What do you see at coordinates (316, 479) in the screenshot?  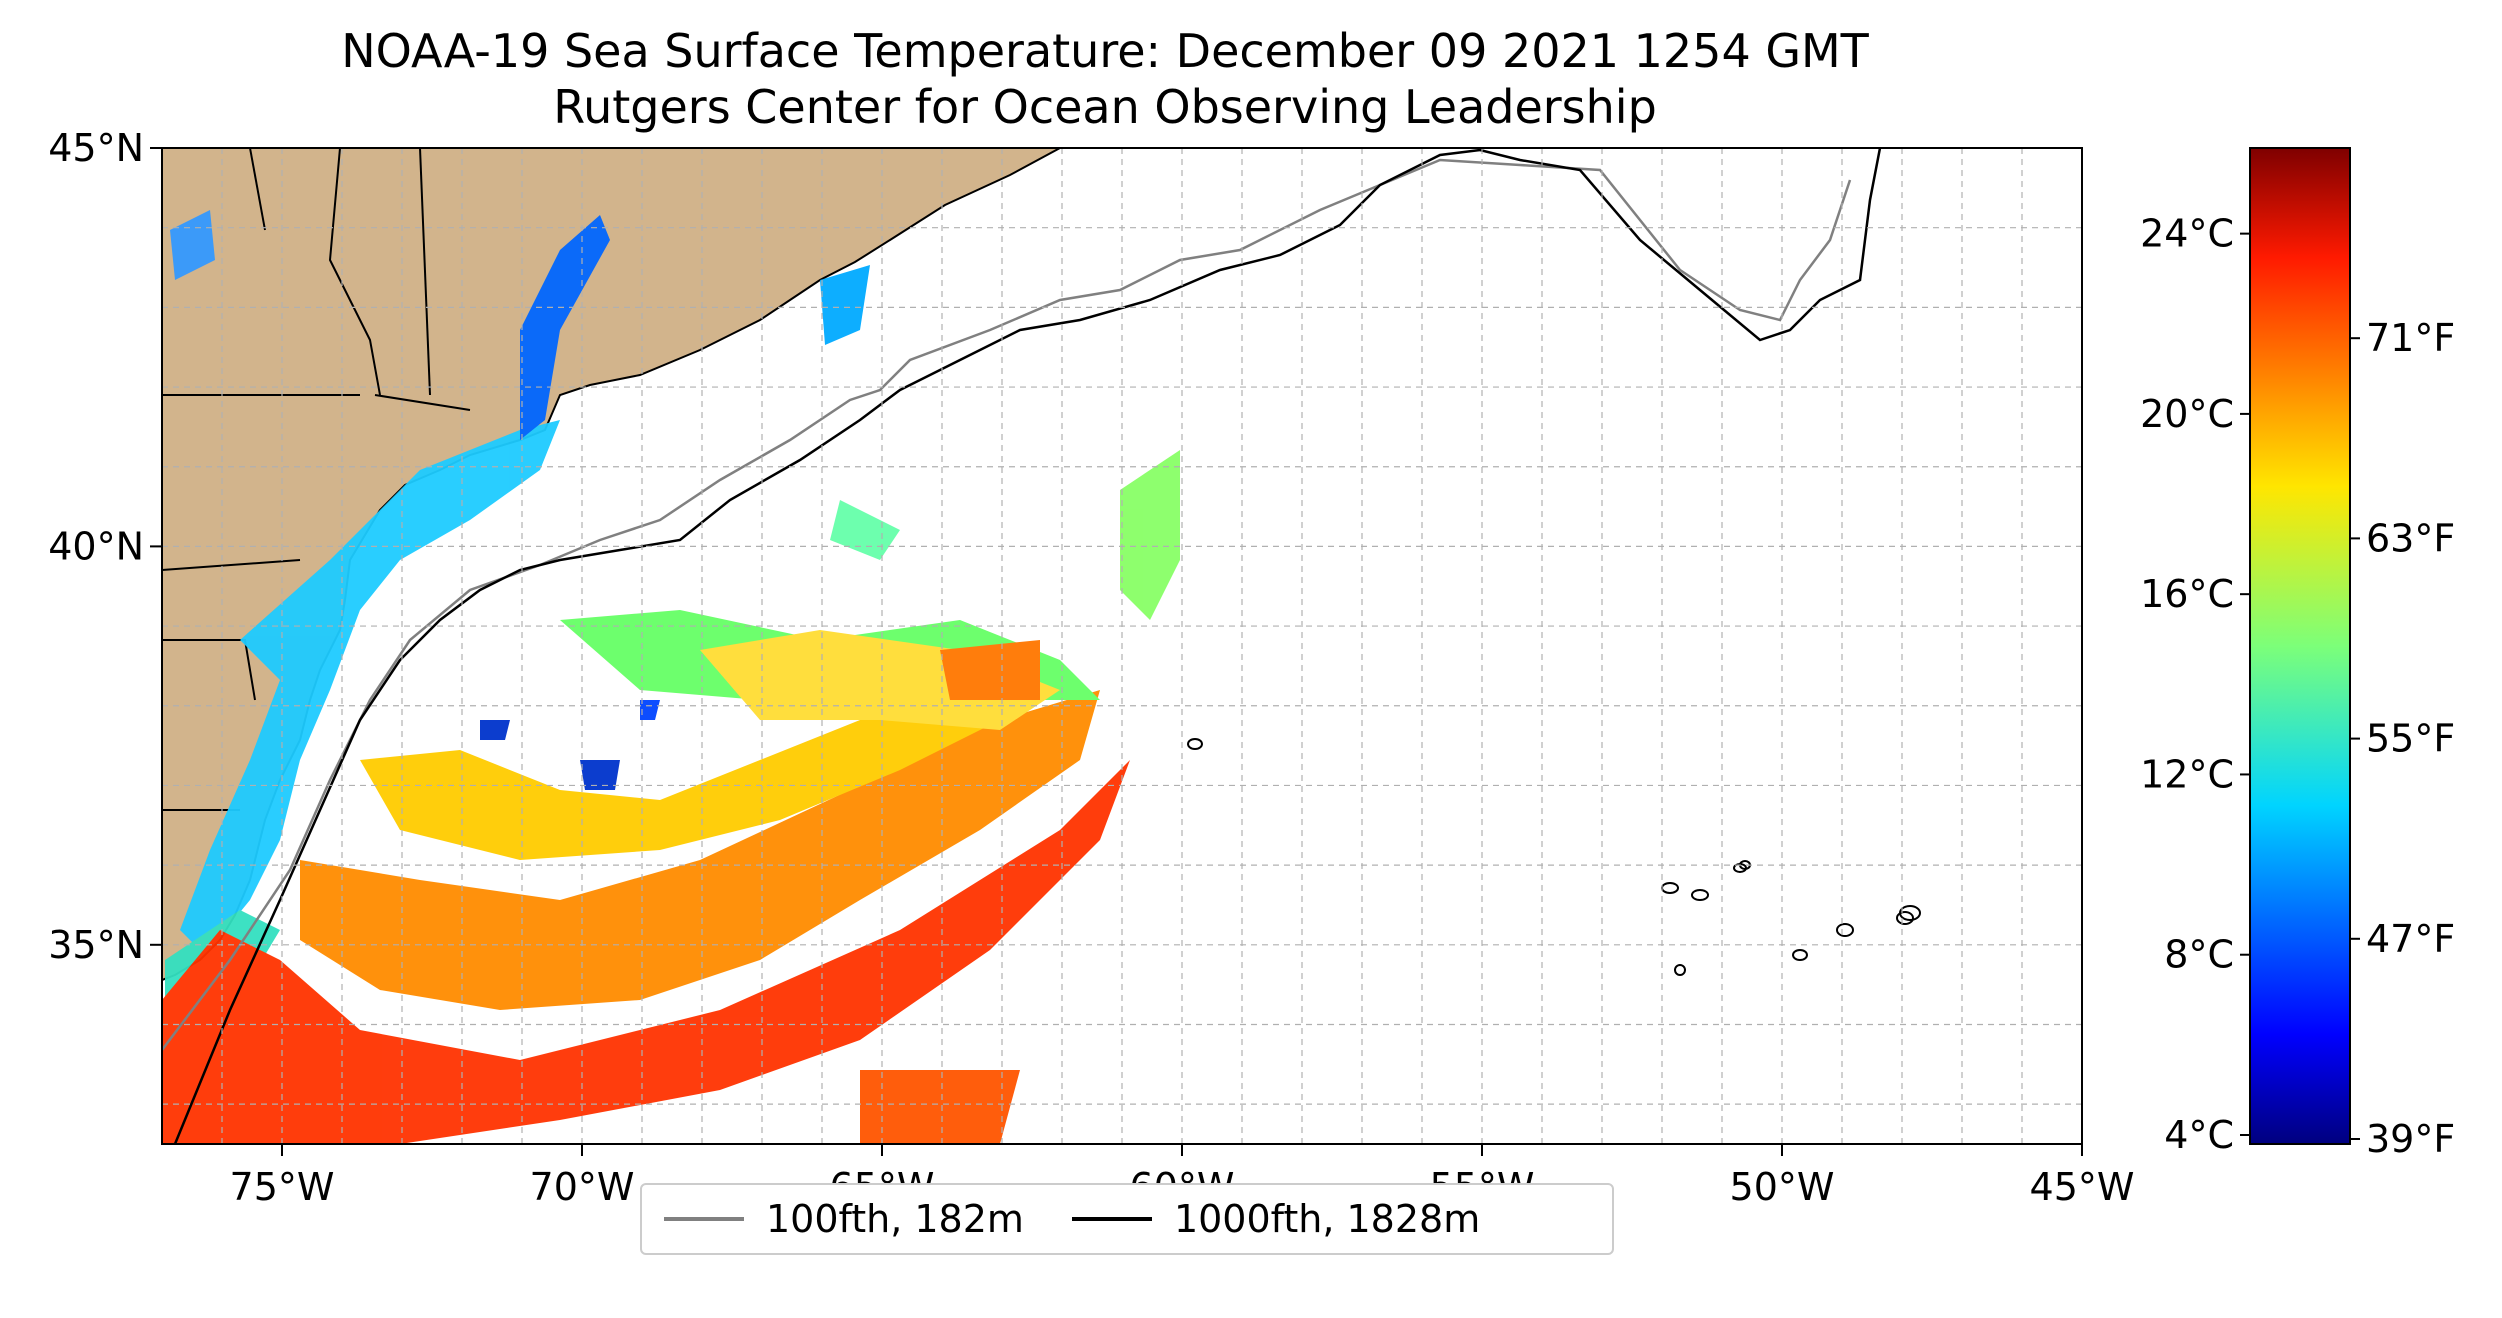 I see `state-borders` at bounding box center [316, 479].